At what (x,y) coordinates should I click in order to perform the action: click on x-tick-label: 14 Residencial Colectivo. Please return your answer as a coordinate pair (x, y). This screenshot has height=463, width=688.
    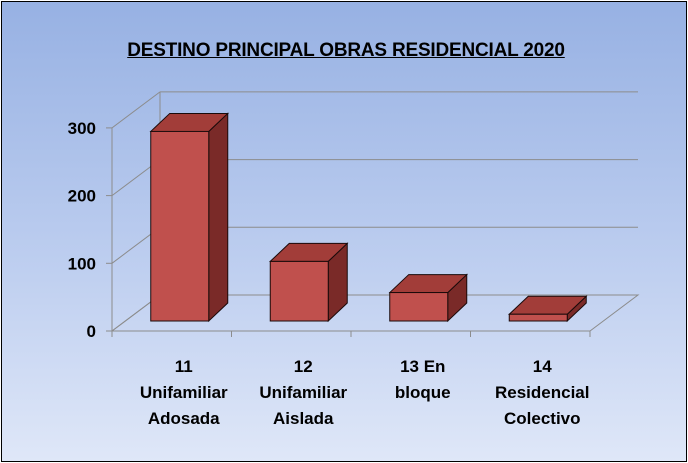
    Looking at the image, I should click on (542, 392).